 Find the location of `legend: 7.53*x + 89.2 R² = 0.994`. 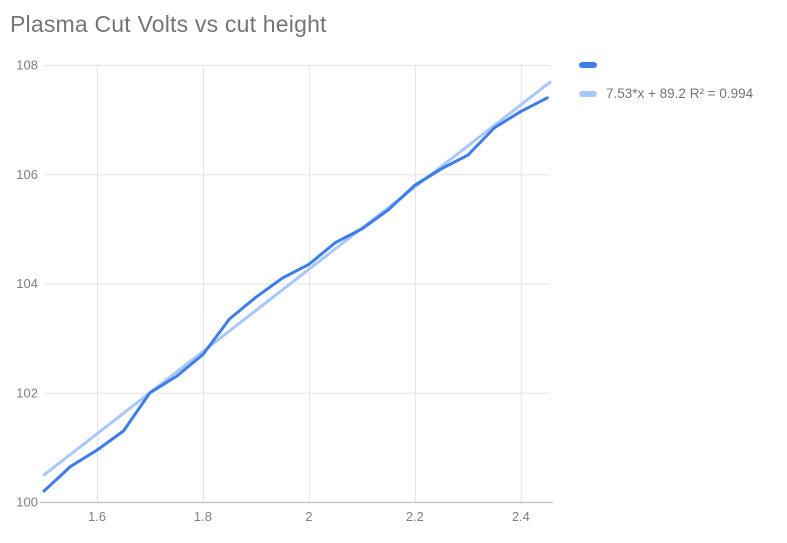

legend: 7.53*x + 89.2 R² = 0.994 is located at coordinates (666, 79).